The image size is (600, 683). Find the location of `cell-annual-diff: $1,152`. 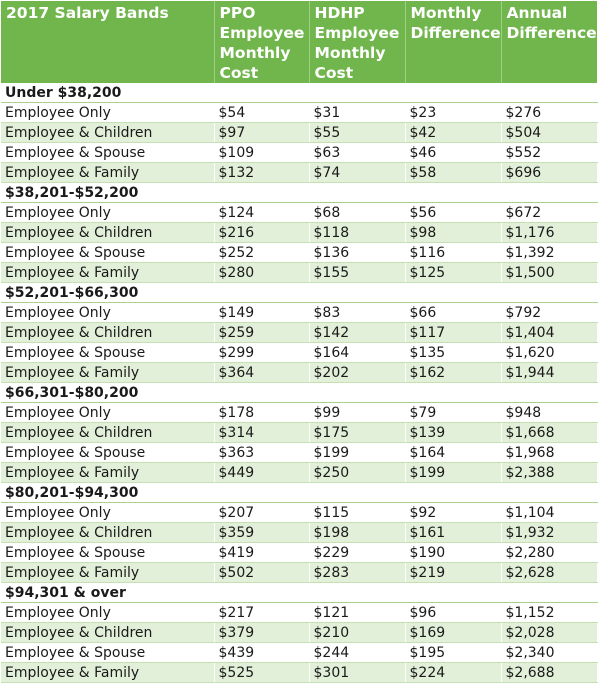

cell-annual-diff: $1,152 is located at coordinates (549, 612).